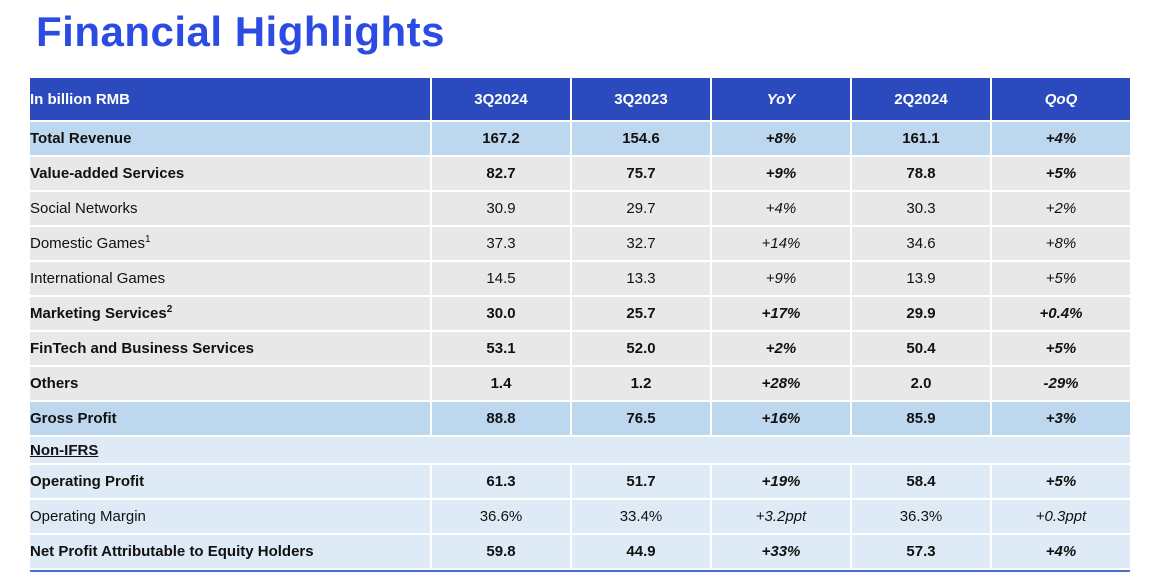 The image size is (1164, 582). Describe the element at coordinates (500, 138) in the screenshot. I see `row-value: 167.2` at that location.